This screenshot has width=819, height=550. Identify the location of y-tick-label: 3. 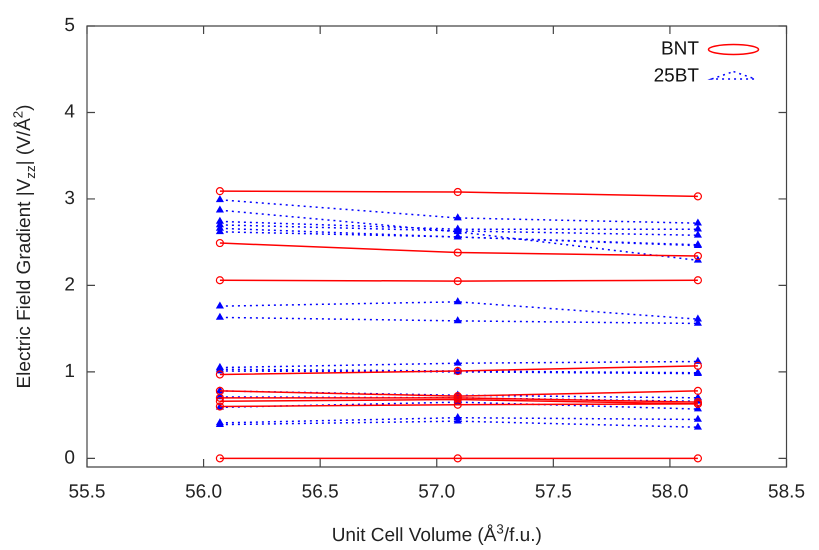
(69, 199).